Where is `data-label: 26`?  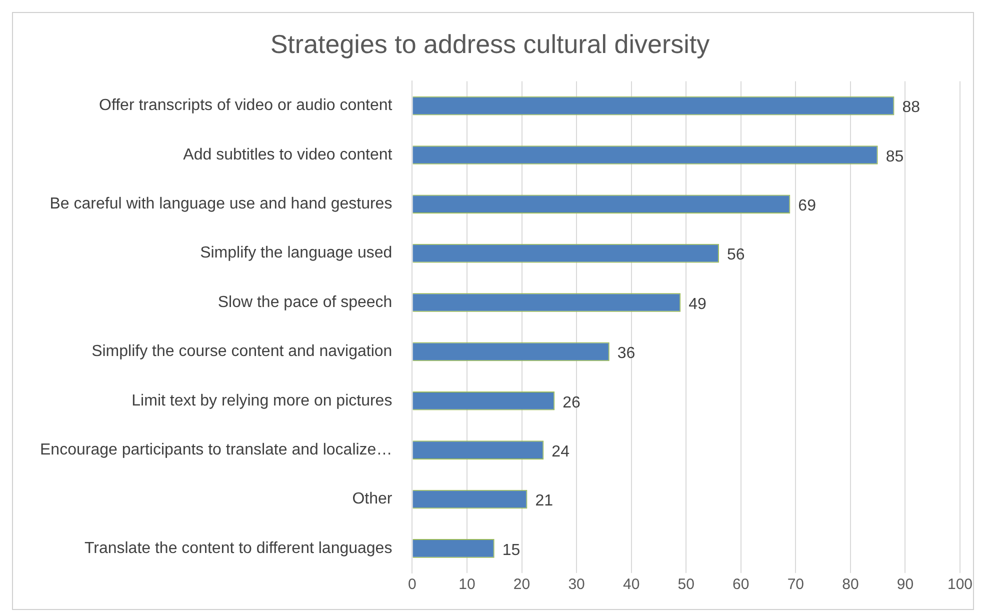
data-label: 26 is located at coordinates (571, 403).